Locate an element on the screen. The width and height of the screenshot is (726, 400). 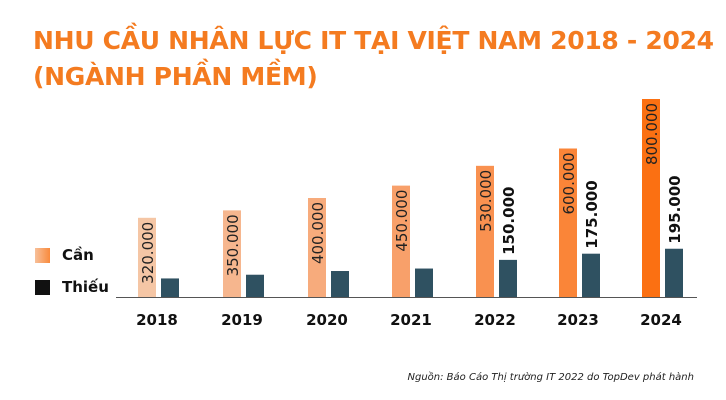
chart-title-line2: (NGÀNH PHẦN MỀM) is located at coordinates (175, 76).